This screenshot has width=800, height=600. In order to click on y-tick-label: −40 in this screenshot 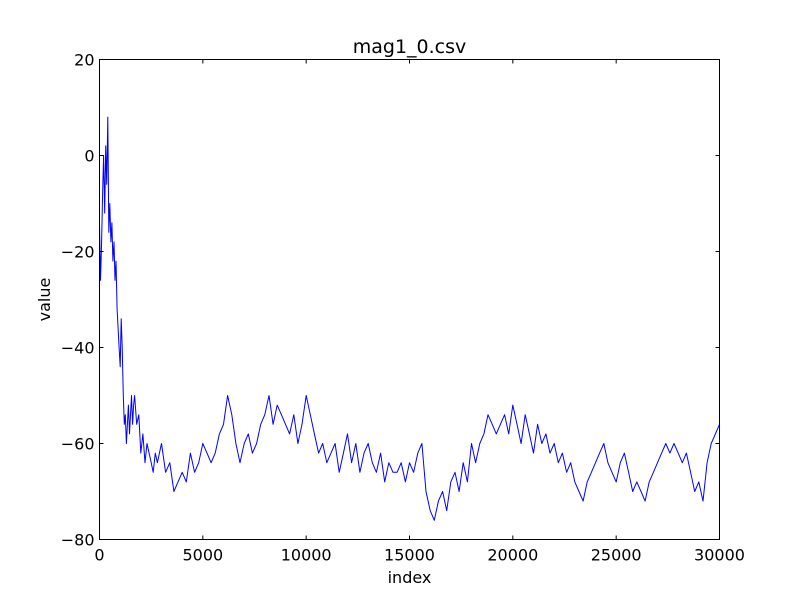, I will do `click(78, 348)`.